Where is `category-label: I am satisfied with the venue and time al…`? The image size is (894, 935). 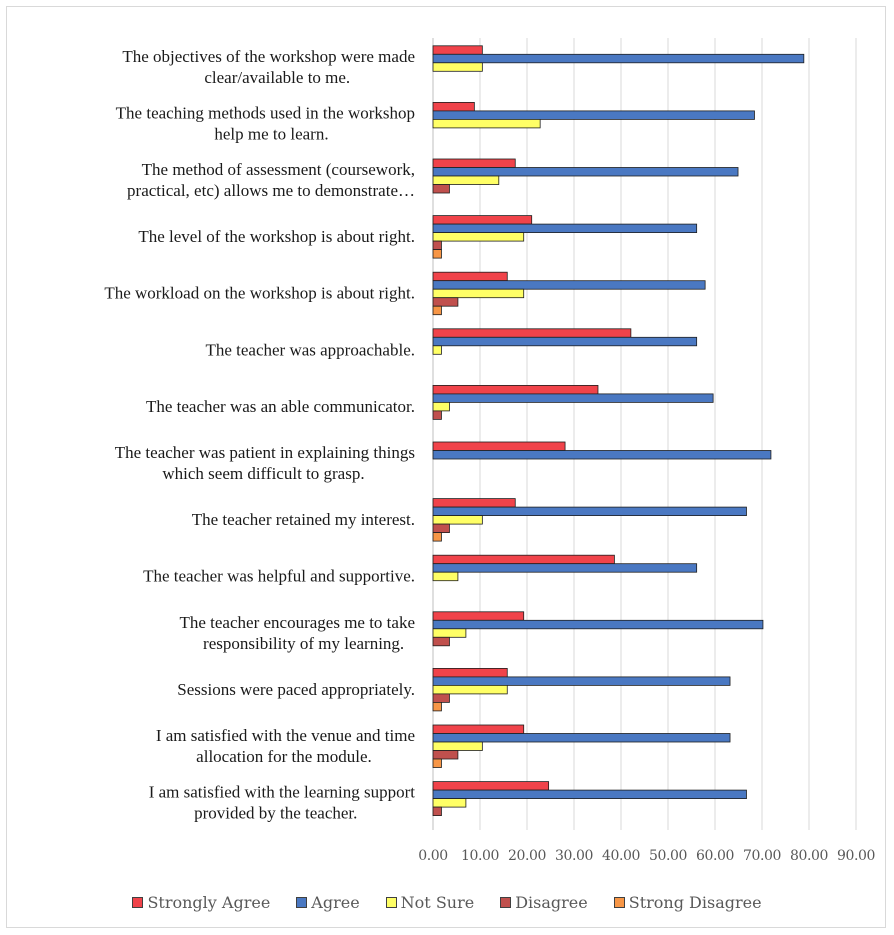 category-label: I am satisfied with the venue and time al… is located at coordinates (285, 746).